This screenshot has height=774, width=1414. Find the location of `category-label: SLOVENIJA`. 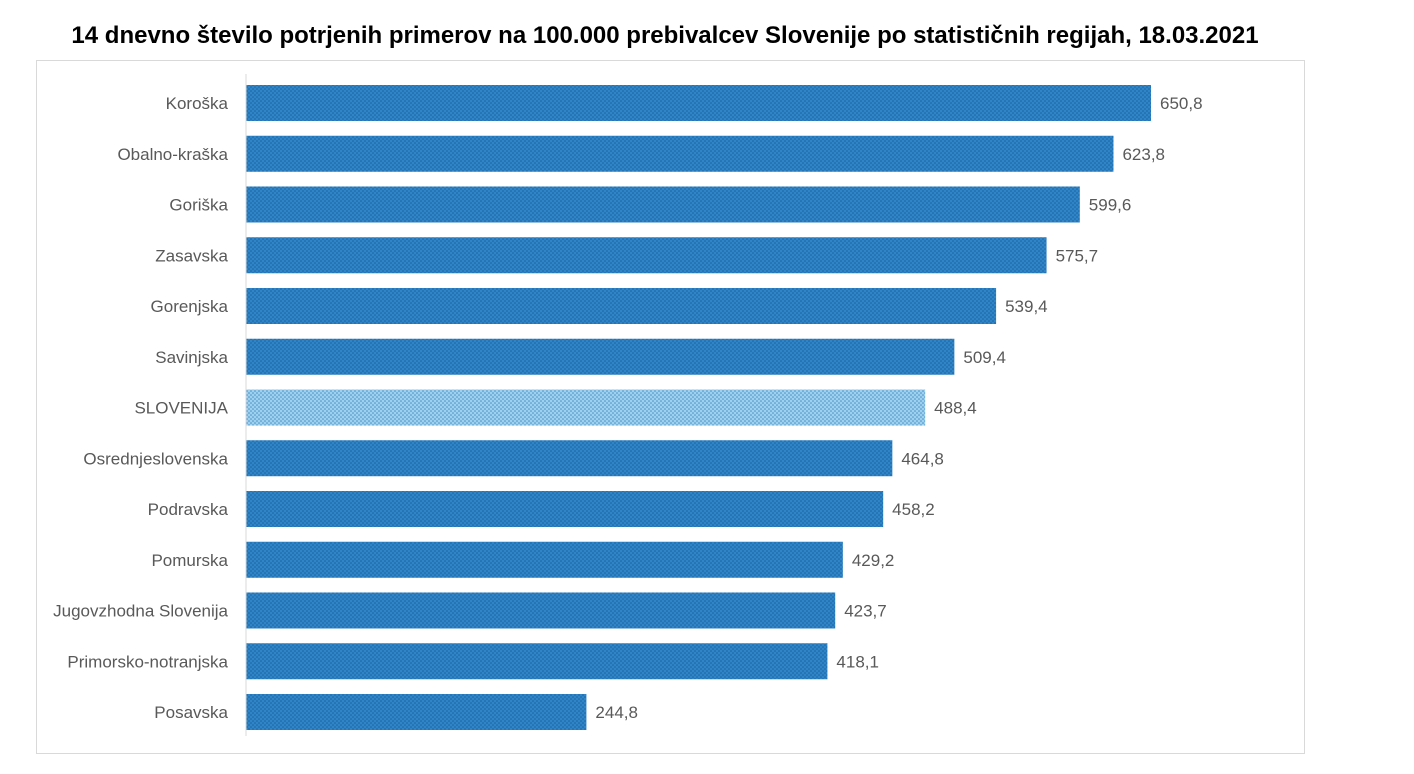

category-label: SLOVENIJA is located at coordinates (181, 408).